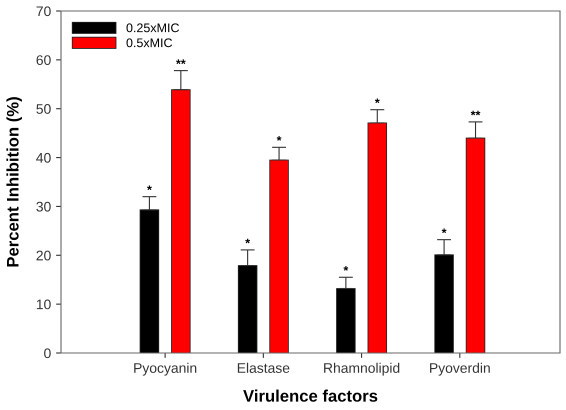  Describe the element at coordinates (43, 207) in the screenshot. I see `y-tick-label: 30` at that location.